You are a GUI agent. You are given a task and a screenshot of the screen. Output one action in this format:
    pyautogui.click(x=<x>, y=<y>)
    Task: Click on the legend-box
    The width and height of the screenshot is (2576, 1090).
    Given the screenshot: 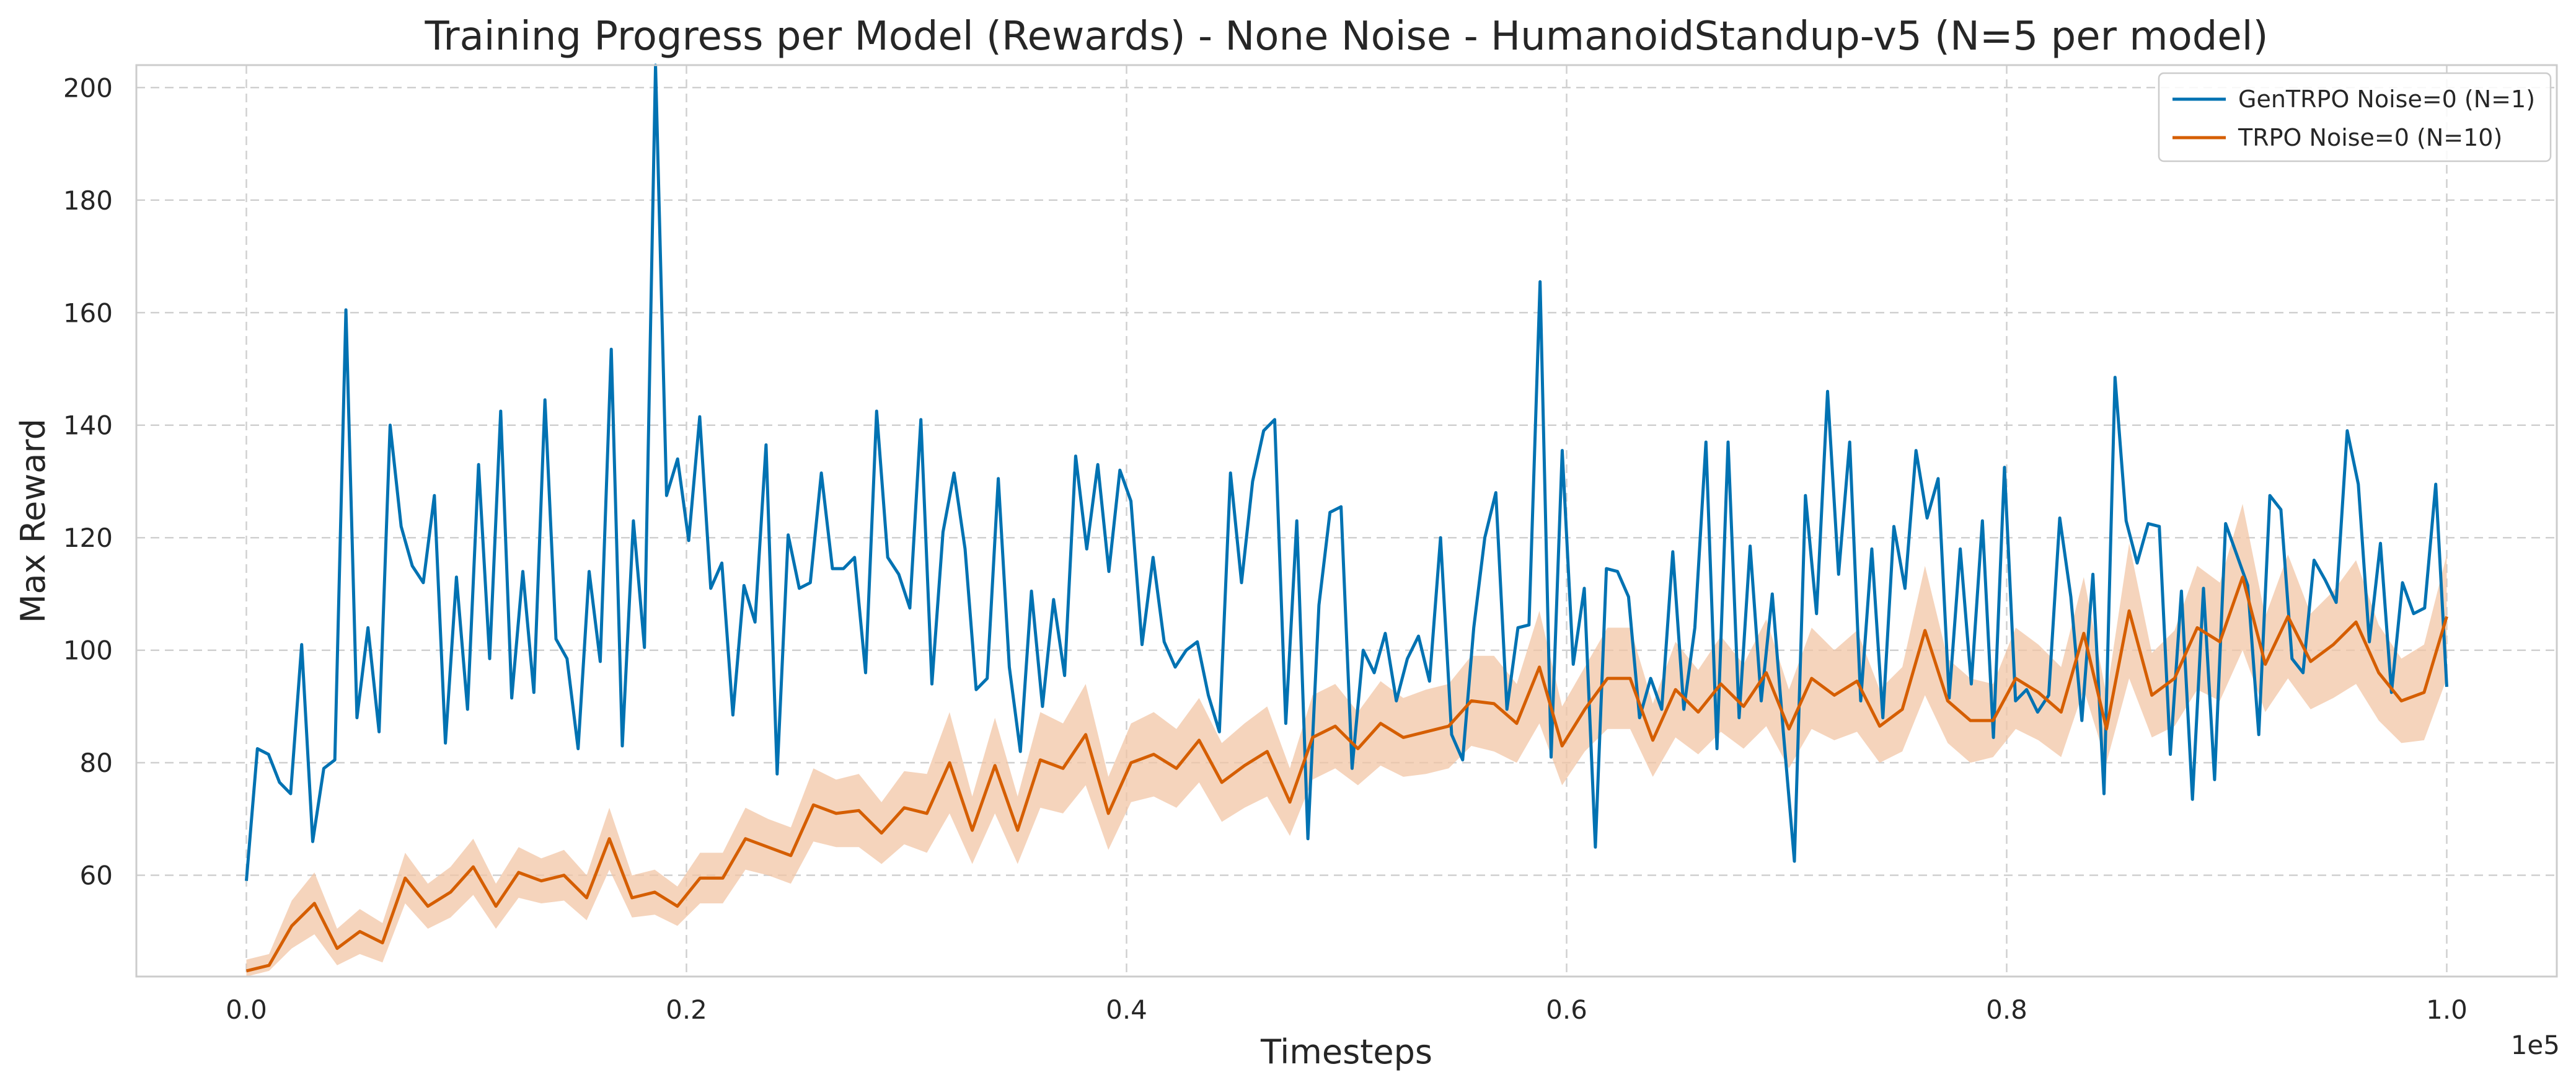 What is the action you would take?
    pyautogui.click(x=2355, y=117)
    